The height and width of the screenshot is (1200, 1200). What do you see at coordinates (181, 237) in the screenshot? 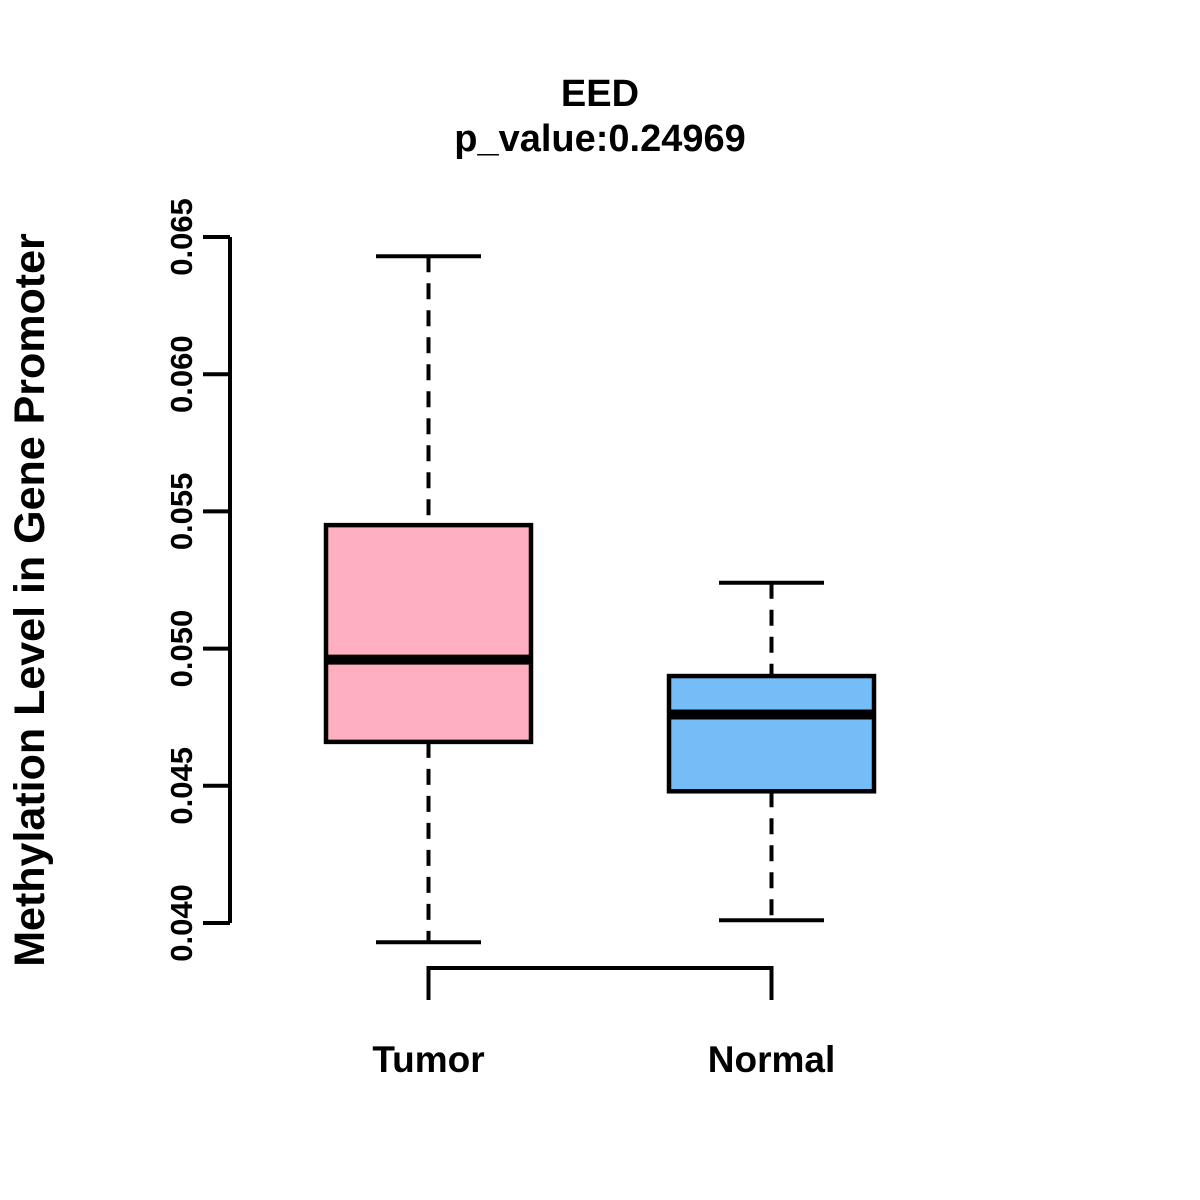
I see `y-tick-label: 0.065` at bounding box center [181, 237].